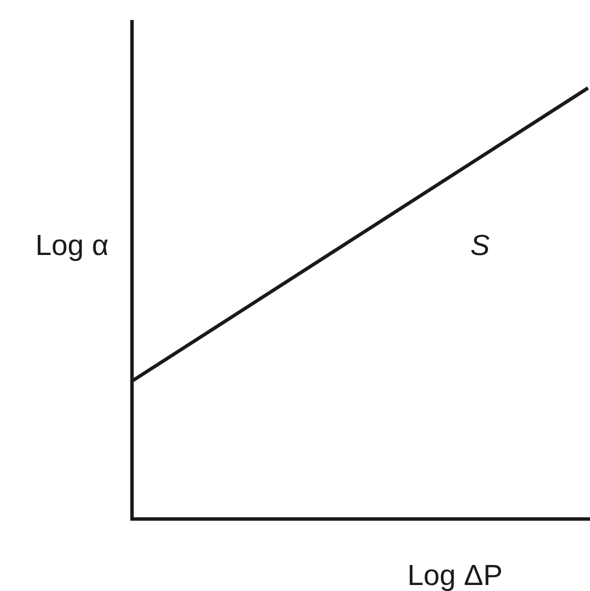 This screenshot has width=590, height=591. Describe the element at coordinates (455, 575) in the screenshot. I see `x-axis-title: Log ΔP` at that location.